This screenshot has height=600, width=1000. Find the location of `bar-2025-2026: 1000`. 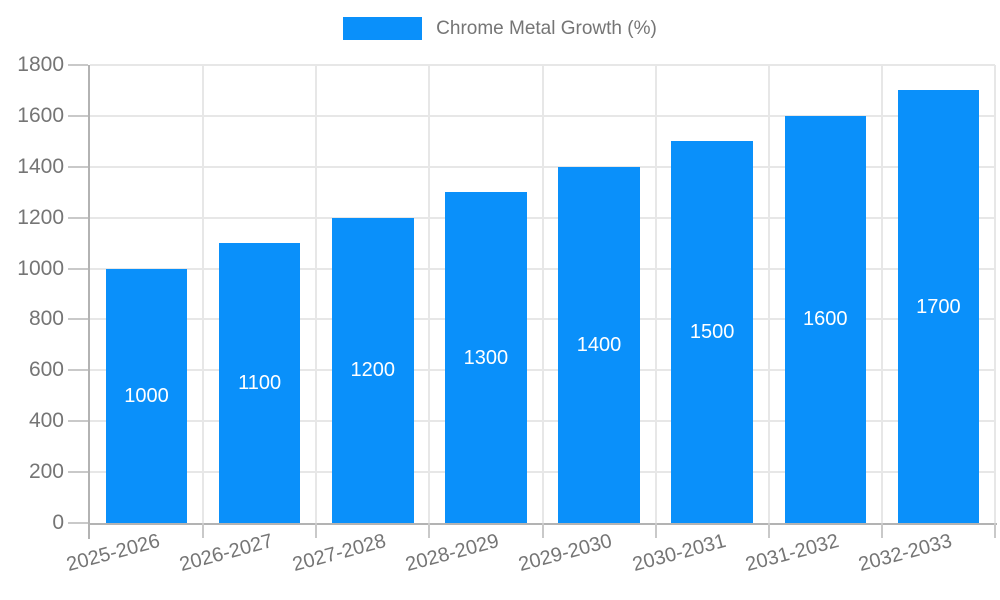

bar-2025-2026: 1000 is located at coordinates (146, 395).